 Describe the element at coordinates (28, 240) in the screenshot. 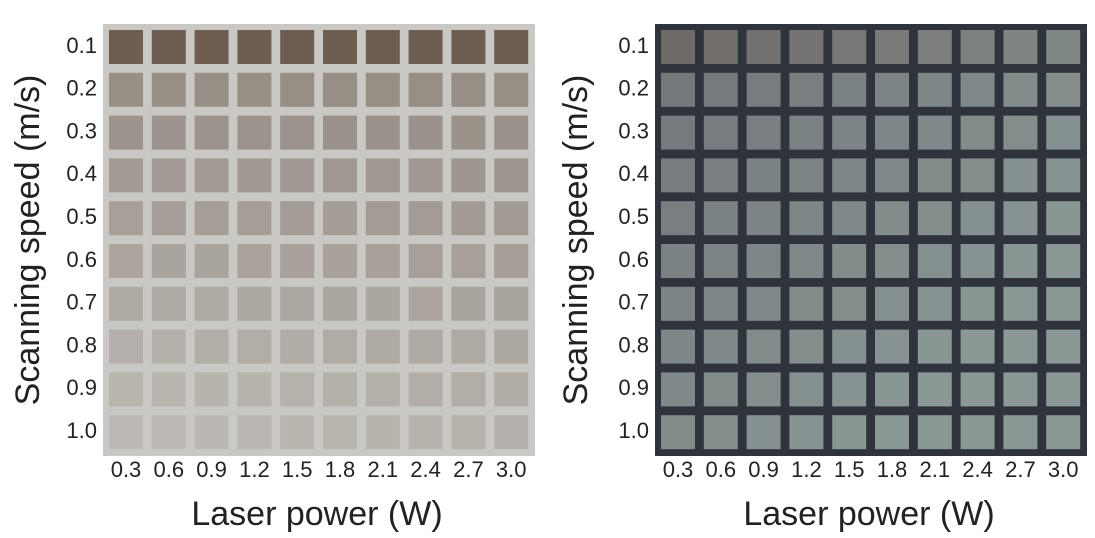

I see `y-axis-label: Scanning speed (m/s)` at that location.